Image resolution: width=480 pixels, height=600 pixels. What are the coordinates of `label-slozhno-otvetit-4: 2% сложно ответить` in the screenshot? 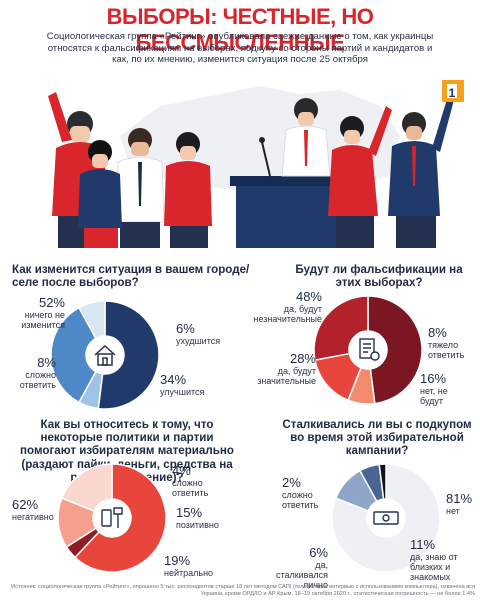 It's located at (300, 493).